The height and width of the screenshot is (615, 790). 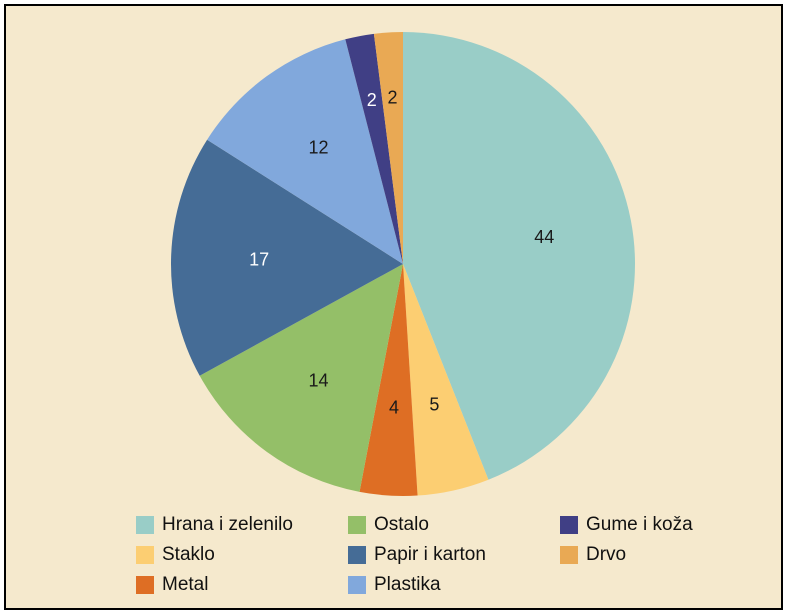 What do you see at coordinates (188, 554) in the screenshot?
I see `legend-label: Staklo` at bounding box center [188, 554].